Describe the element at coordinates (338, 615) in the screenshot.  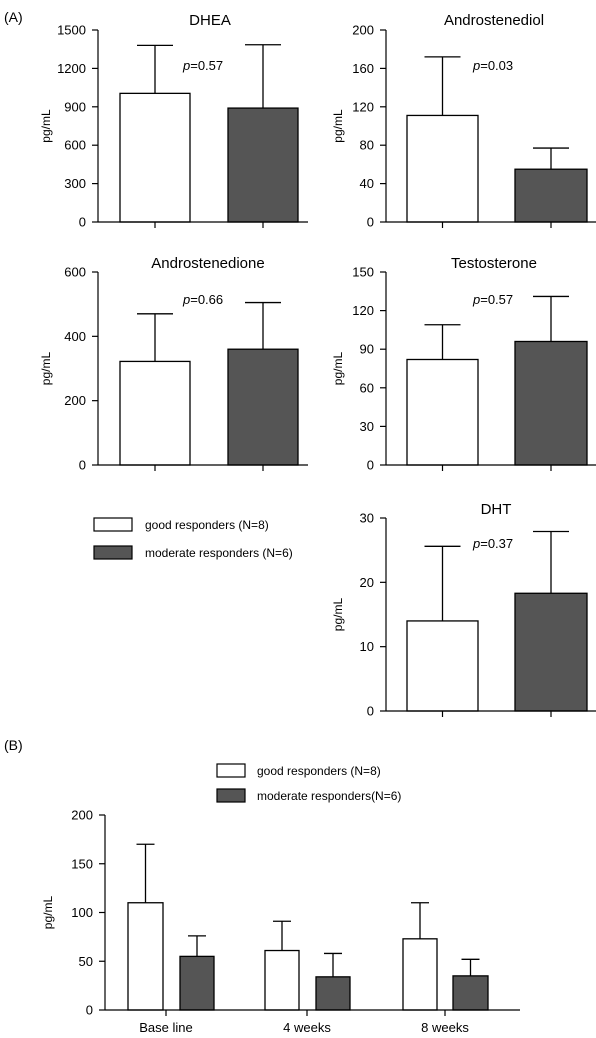
I see `y-axis-label-dht: pg/mL` at that location.